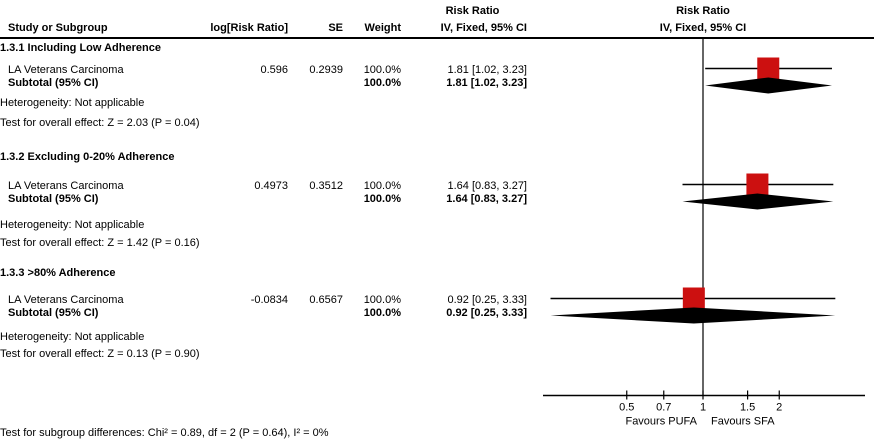 The height and width of the screenshot is (442, 874). What do you see at coordinates (486, 199) in the screenshot?
I see `subtotal-ci-text: 1.64 [0.83, 3.27]` at bounding box center [486, 199].